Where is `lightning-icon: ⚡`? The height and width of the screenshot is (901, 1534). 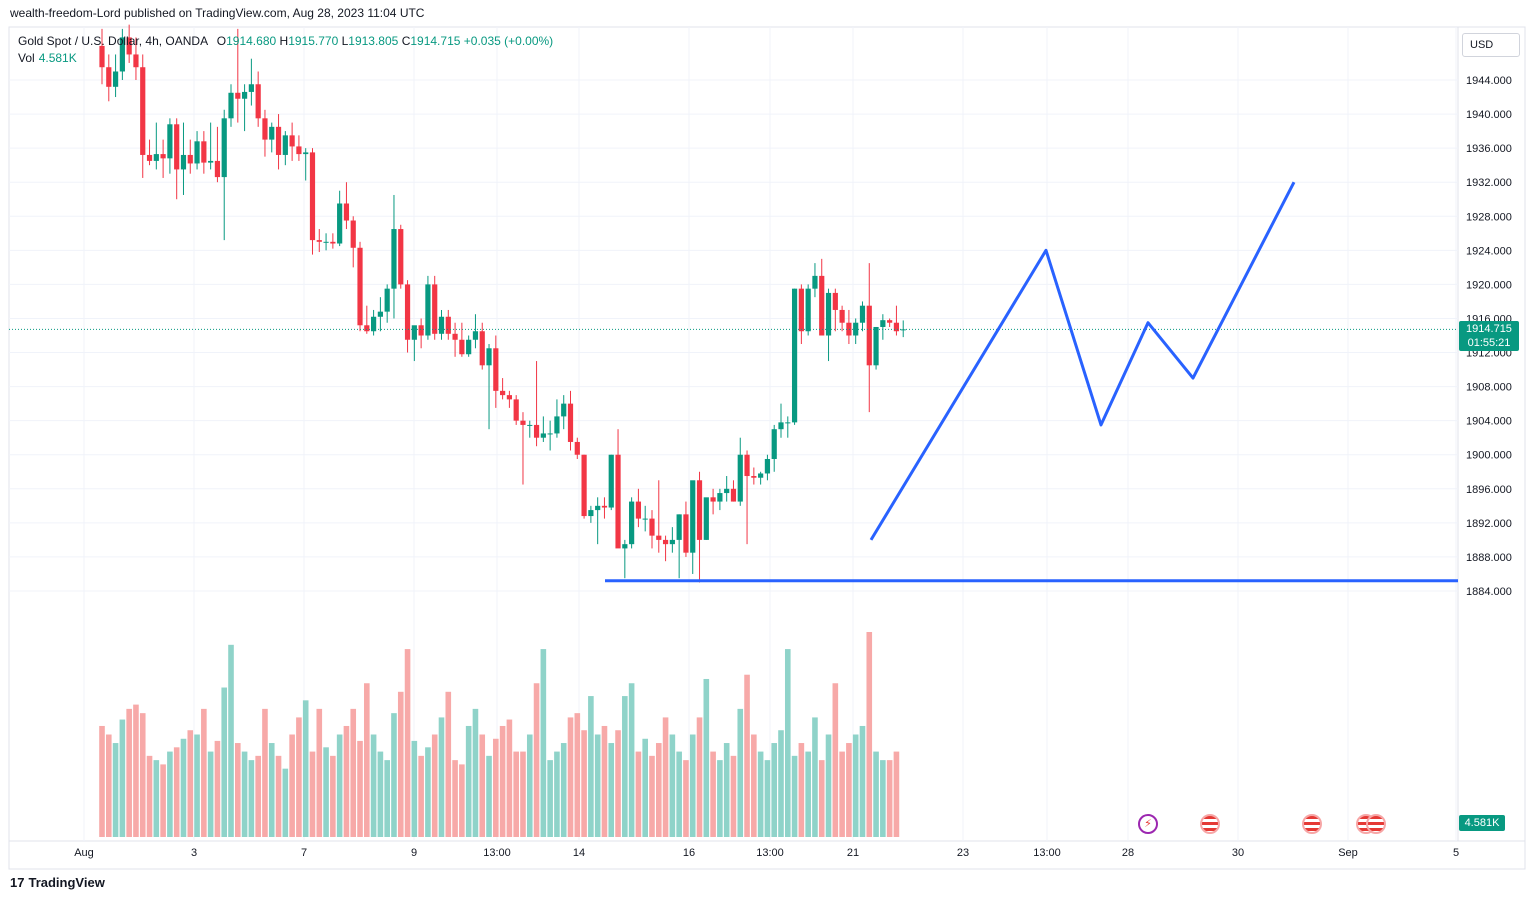
lightning-icon: ⚡ is located at coordinates (1148, 824).